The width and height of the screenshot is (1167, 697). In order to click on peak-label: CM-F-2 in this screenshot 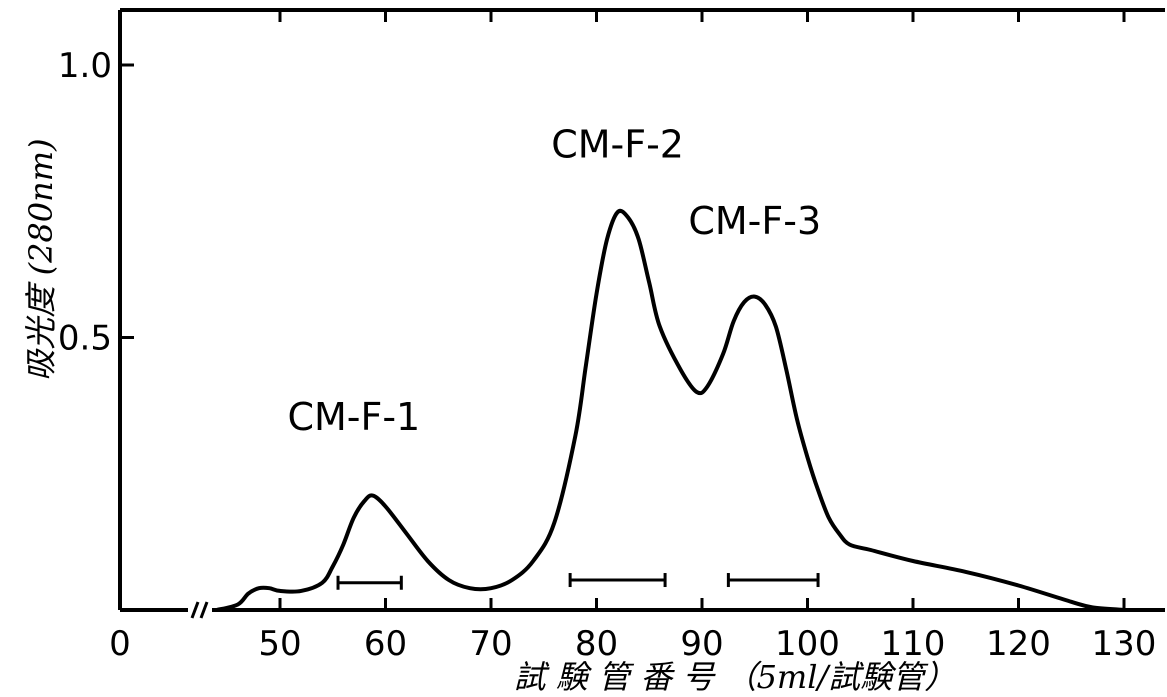, I will do `click(617, 145)`.